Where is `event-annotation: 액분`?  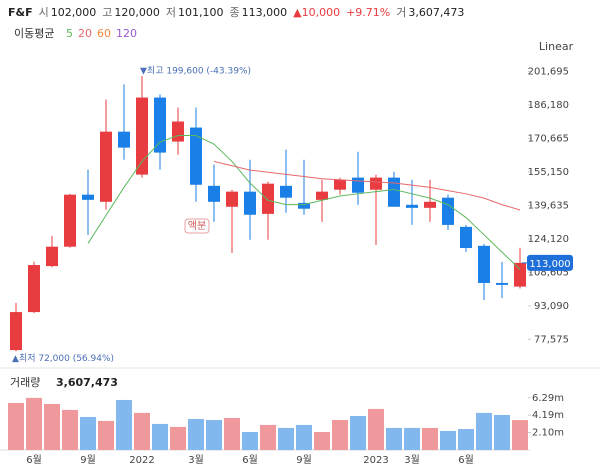
event-annotation: 액분 is located at coordinates (197, 226).